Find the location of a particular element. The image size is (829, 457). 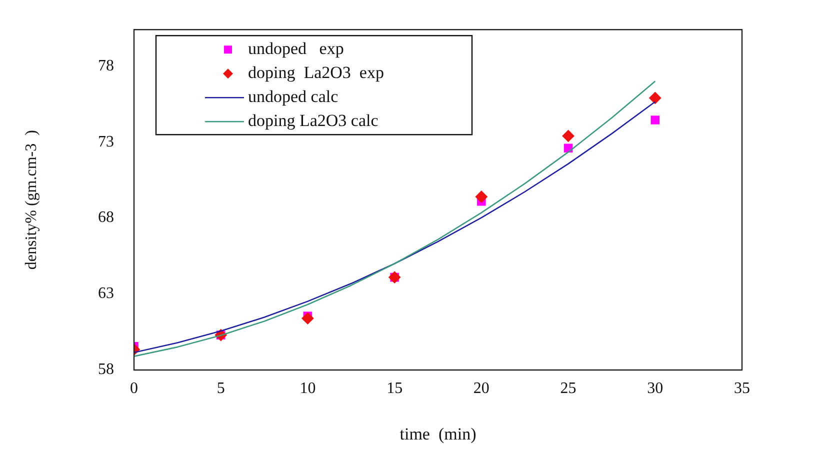

x-tick-label: 15 is located at coordinates (394, 388).